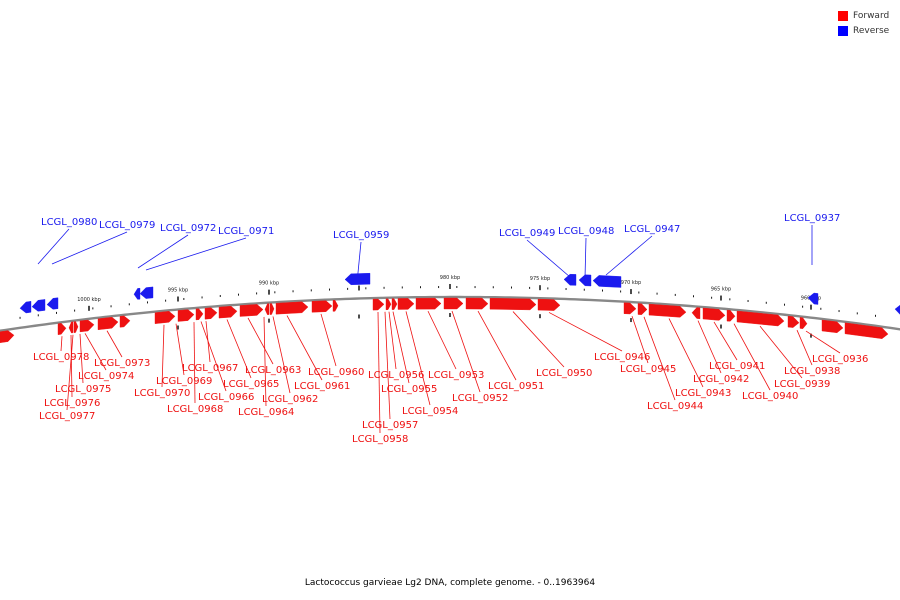 This screenshot has width=900, height=600. Describe the element at coordinates (812, 371) in the screenshot. I see `gene-label-lcgl-0938: LCGL_0938` at that location.